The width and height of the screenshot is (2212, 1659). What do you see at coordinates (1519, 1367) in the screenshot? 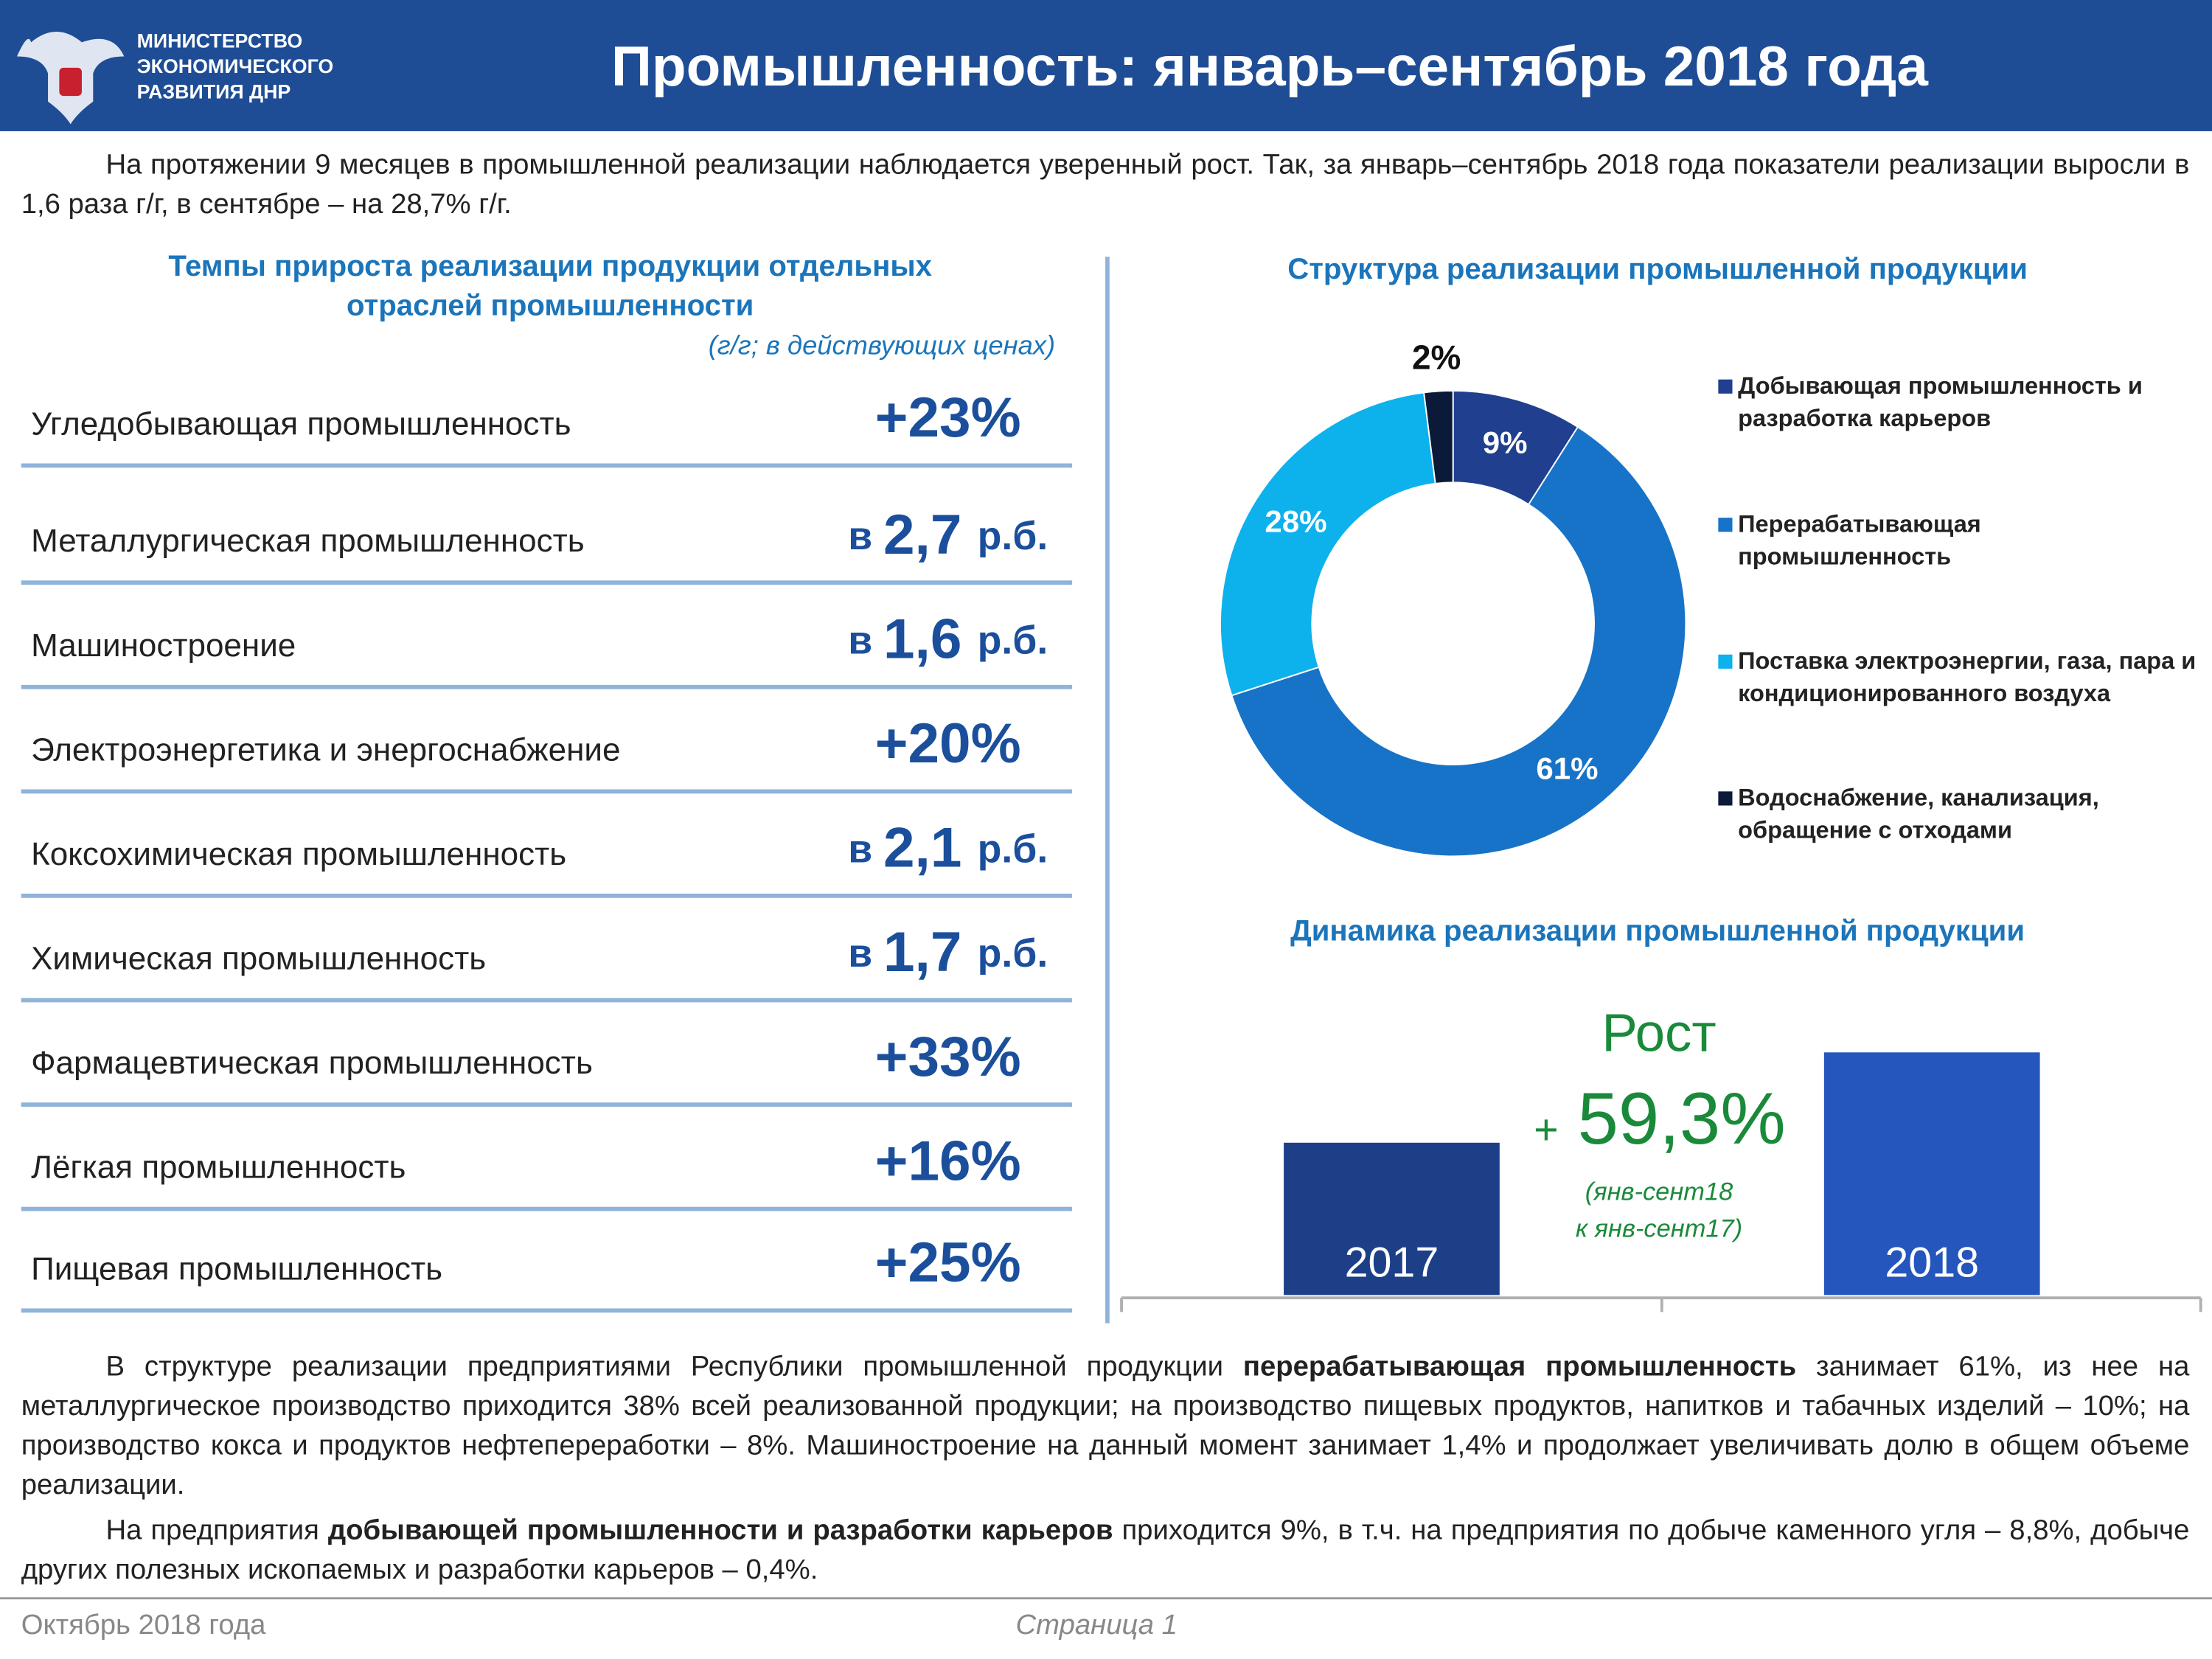
I see `paragraph-bold: перерабатывающая промышленность` at bounding box center [1519, 1367].